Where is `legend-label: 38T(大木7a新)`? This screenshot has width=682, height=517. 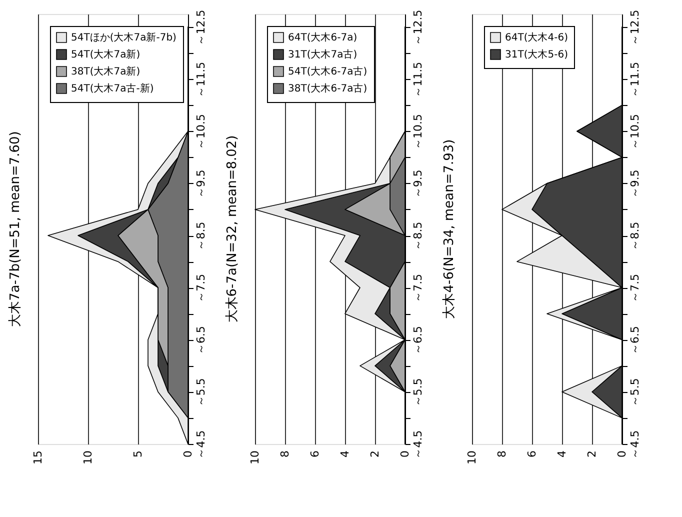 legend-label: 38T(大木7a新) is located at coordinates (105, 72).